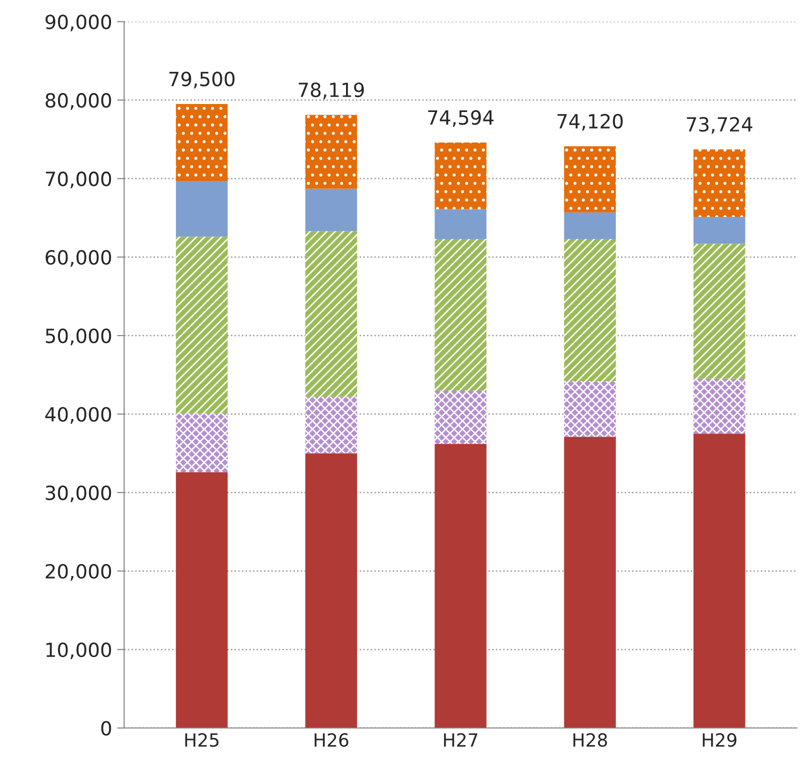  I want to click on total-label: 78,119, so click(331, 91).